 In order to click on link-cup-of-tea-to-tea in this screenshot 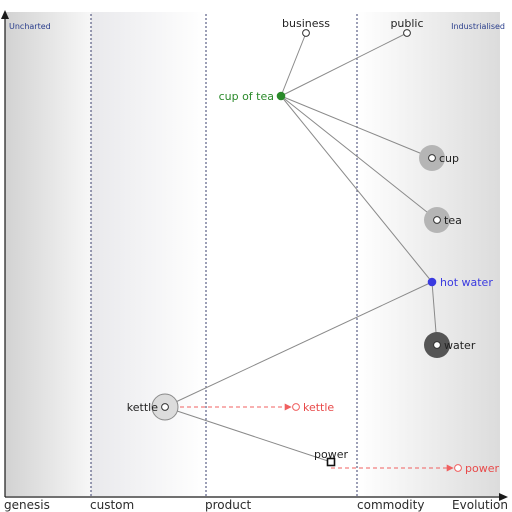, I will do `click(359, 158)`.